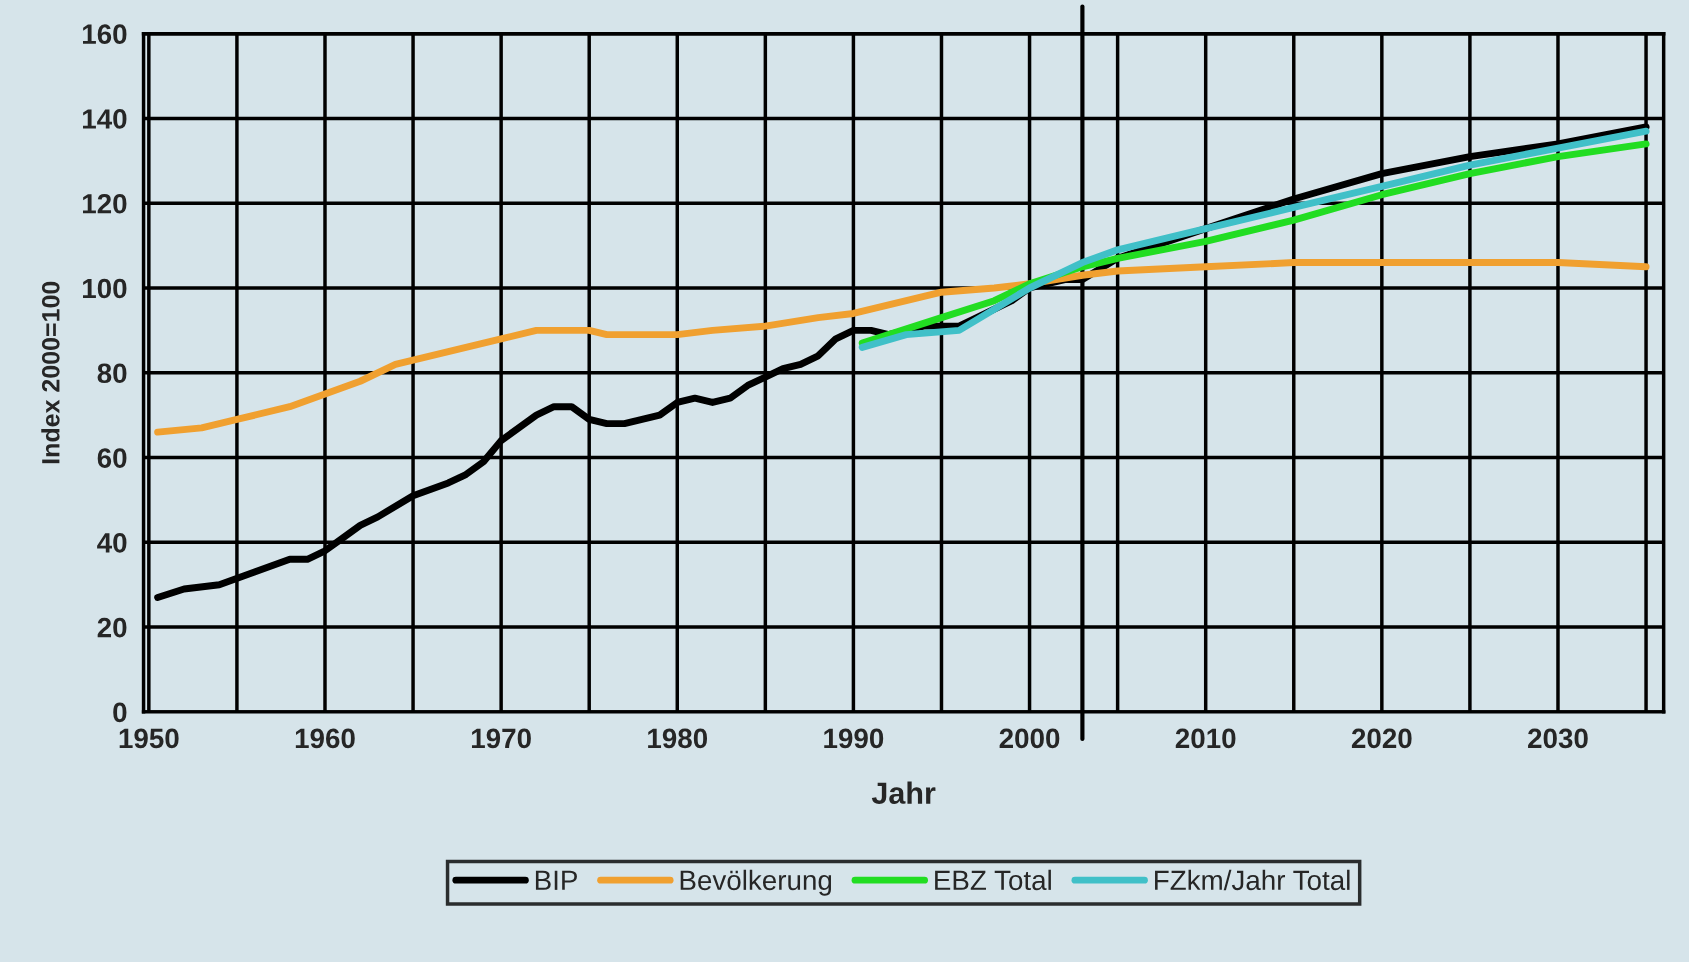  I want to click on y-tick-label: 80, so click(112, 373).